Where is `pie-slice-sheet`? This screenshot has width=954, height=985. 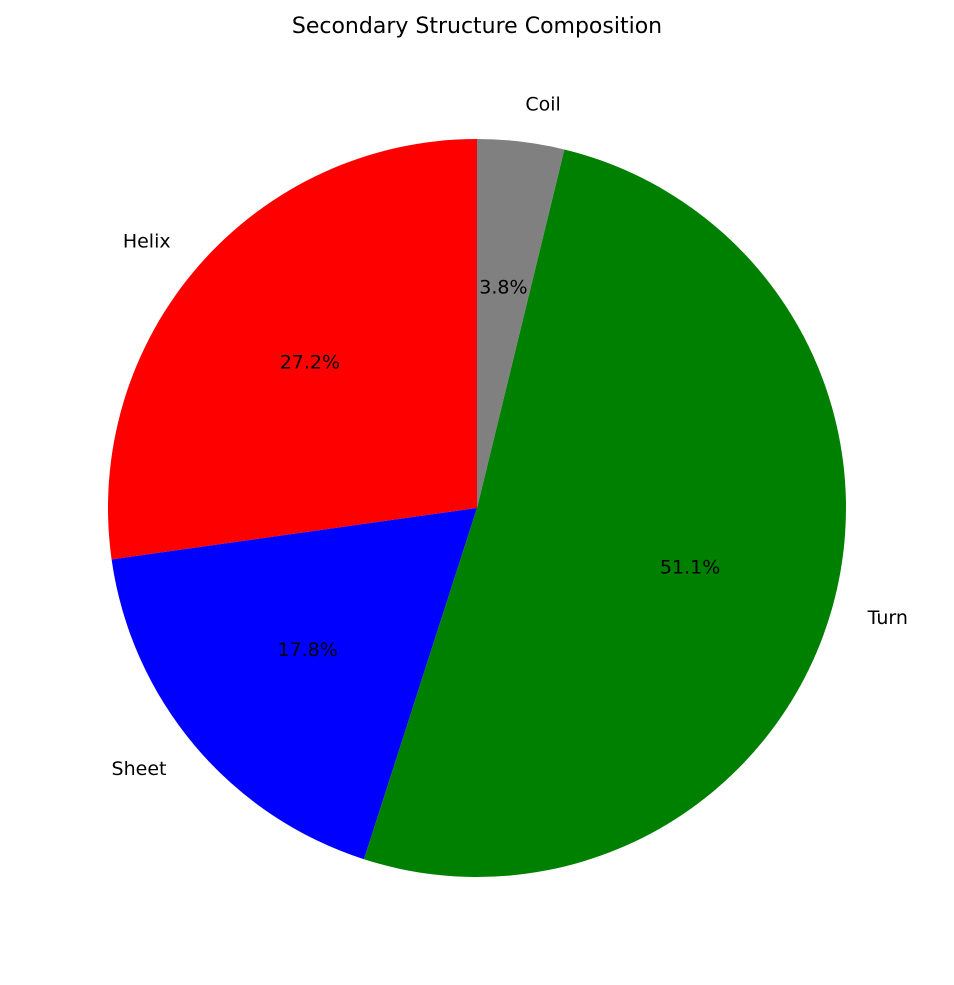
pie-slice-sheet is located at coordinates (294, 684).